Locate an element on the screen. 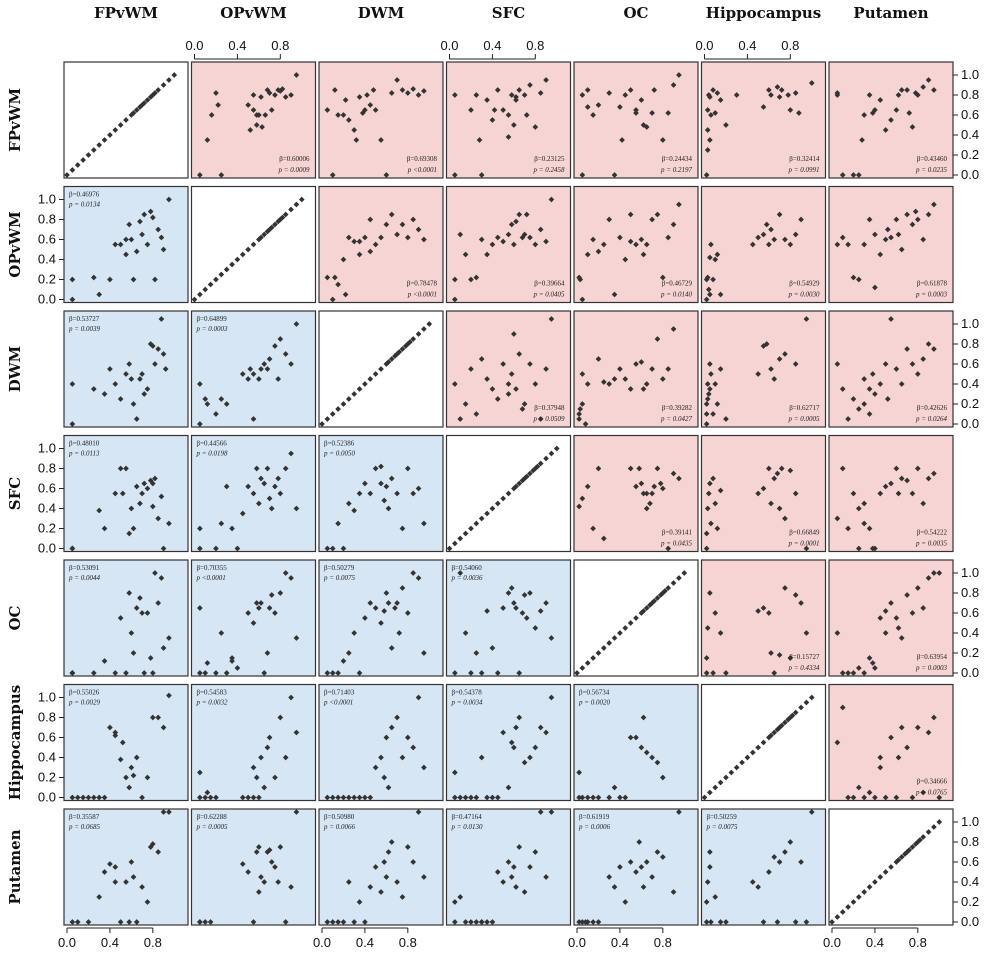 The height and width of the screenshot is (979, 989). right-tick-label: 0.2 is located at coordinates (970, 403).